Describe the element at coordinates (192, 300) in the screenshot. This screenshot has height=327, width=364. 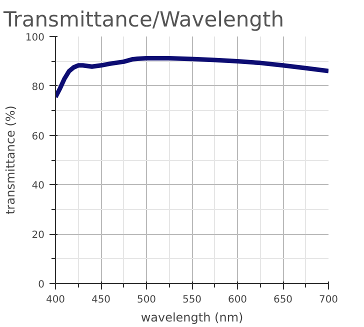
I see `x-tick-label: 550` at that location.